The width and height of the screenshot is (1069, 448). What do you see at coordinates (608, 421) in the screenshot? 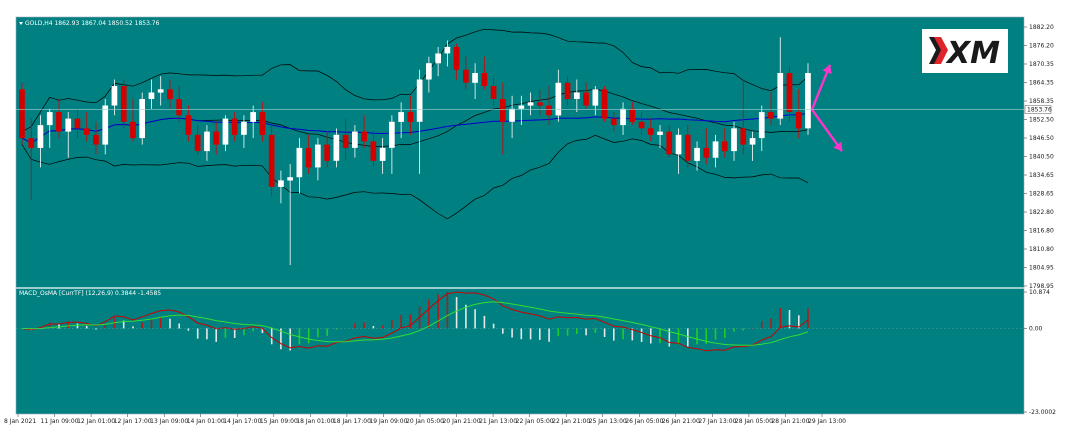
I see `x-tick-label: 25 Jan 13:00` at bounding box center [608, 421].